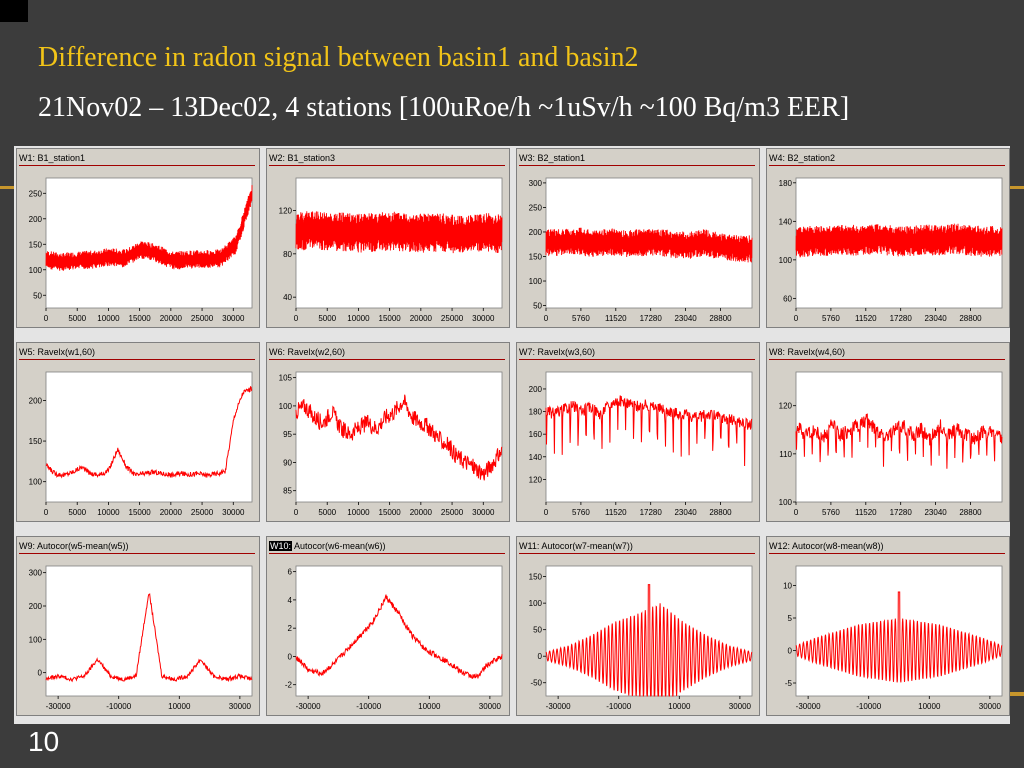  What do you see at coordinates (891, 444) in the screenshot?
I see `plot-svg: 100 110 120 0 5760 11520 17280 23040 28800` at bounding box center [891, 444].